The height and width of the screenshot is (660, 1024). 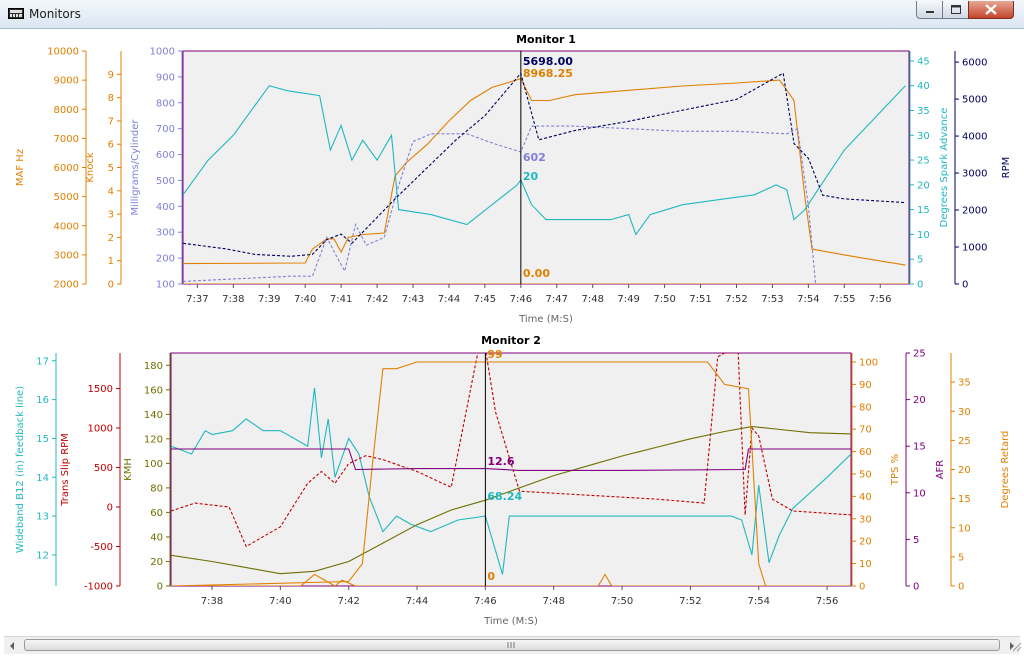 I want to click on cursor-value-ret: 0, so click(x=491, y=576).